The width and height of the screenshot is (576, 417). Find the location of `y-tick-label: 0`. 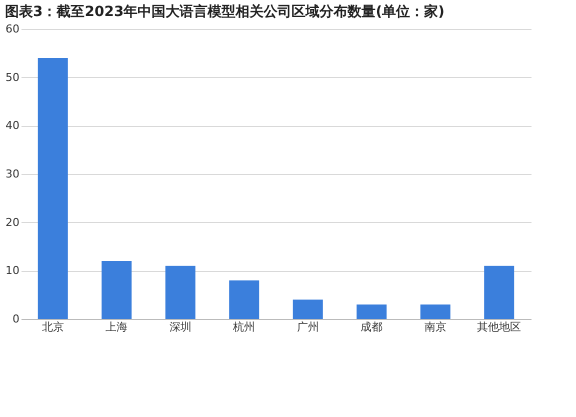

y-tick-label: 0 is located at coordinates (16, 319).